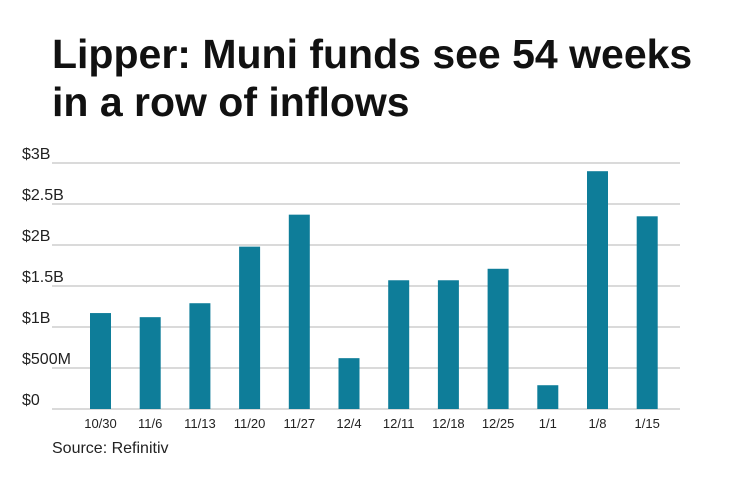  Describe the element at coordinates (300, 423) in the screenshot. I see `x-tick-label: 11/27` at that location.